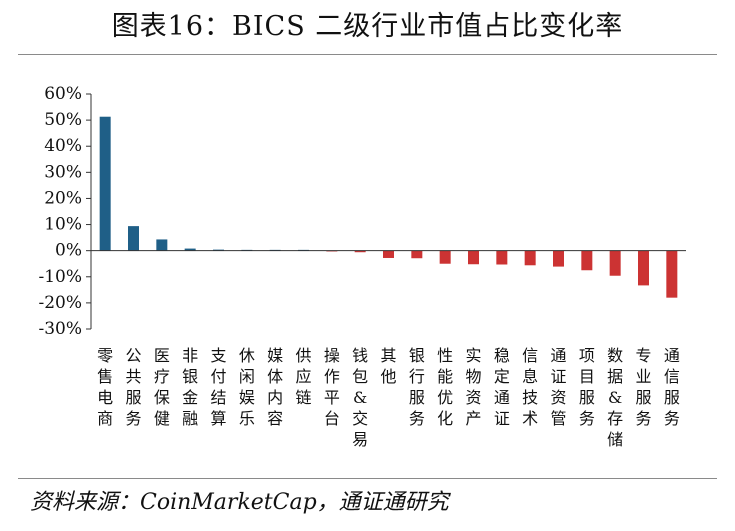 The width and height of the screenshot is (735, 531). I want to click on x-tick-label: 信息技术, so click(530, 387).